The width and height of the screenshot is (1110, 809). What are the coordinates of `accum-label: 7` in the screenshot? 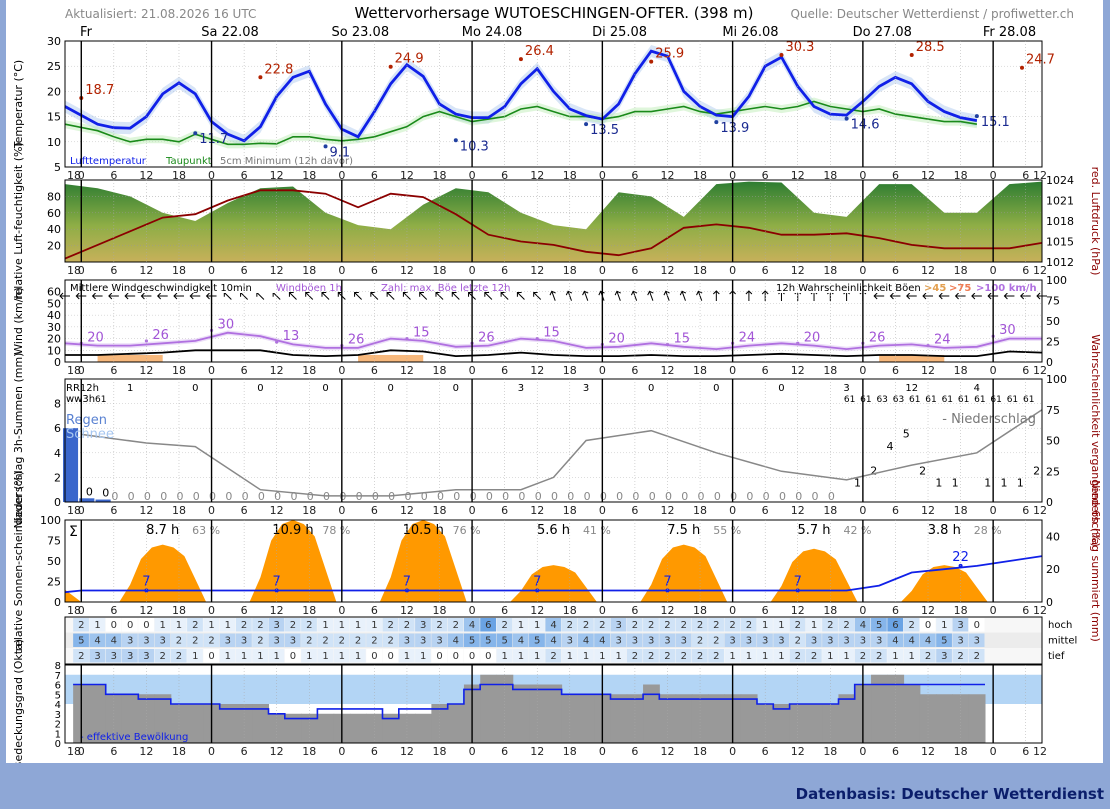 It's located at (798, 582).